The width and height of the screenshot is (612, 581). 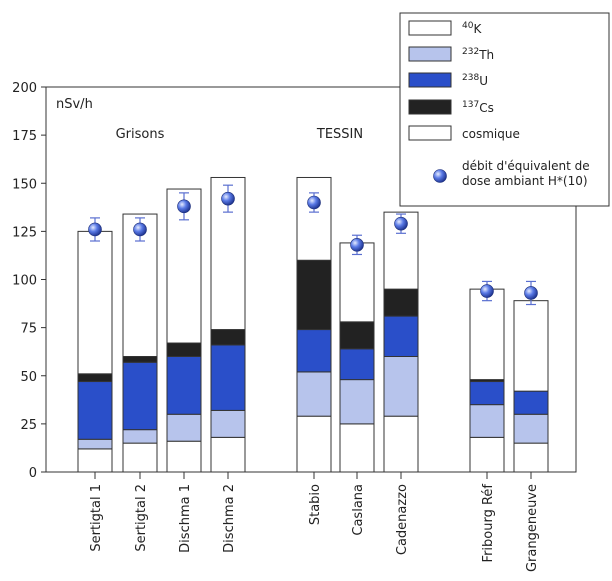 I want to click on group-label: TESSIN, so click(x=339, y=134).